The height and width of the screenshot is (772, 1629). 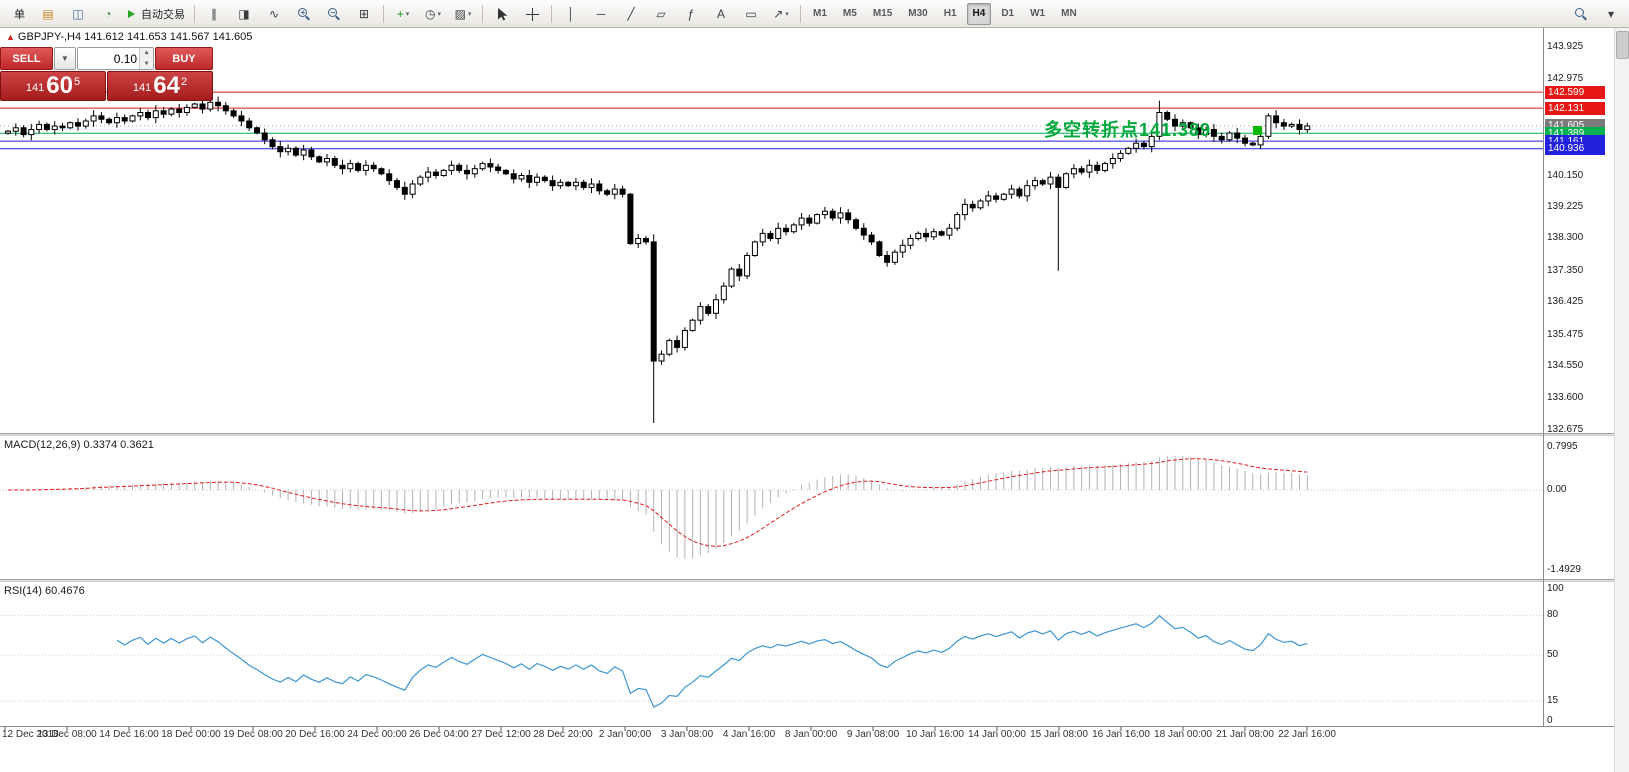 What do you see at coordinates (979, 13) in the screenshot?
I see `timeframe-h4: H4` at bounding box center [979, 13].